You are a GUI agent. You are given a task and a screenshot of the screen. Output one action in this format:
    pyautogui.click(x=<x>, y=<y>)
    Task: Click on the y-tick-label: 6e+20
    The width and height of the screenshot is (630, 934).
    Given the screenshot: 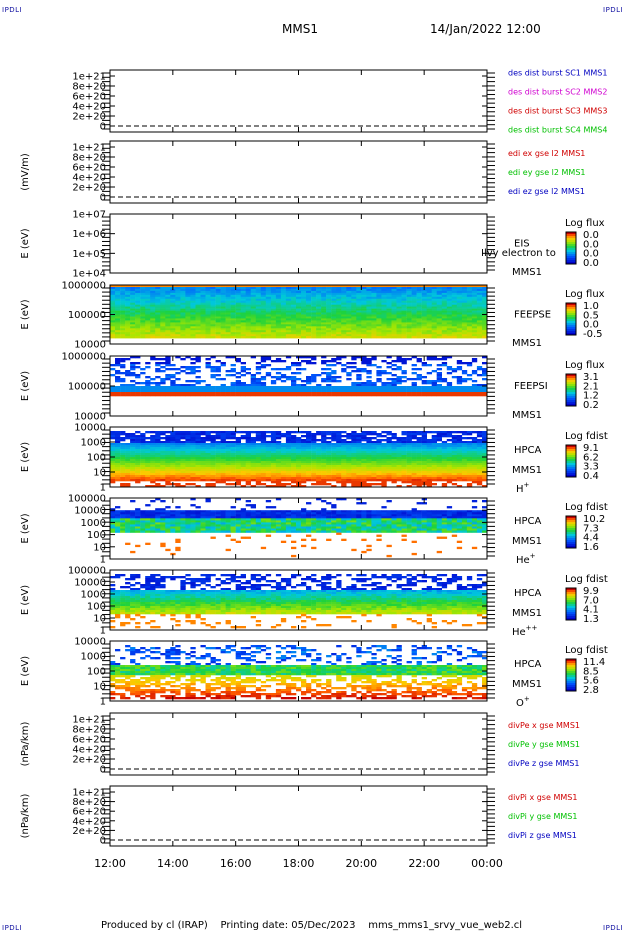 What is the action you would take?
    pyautogui.click(x=89, y=97)
    